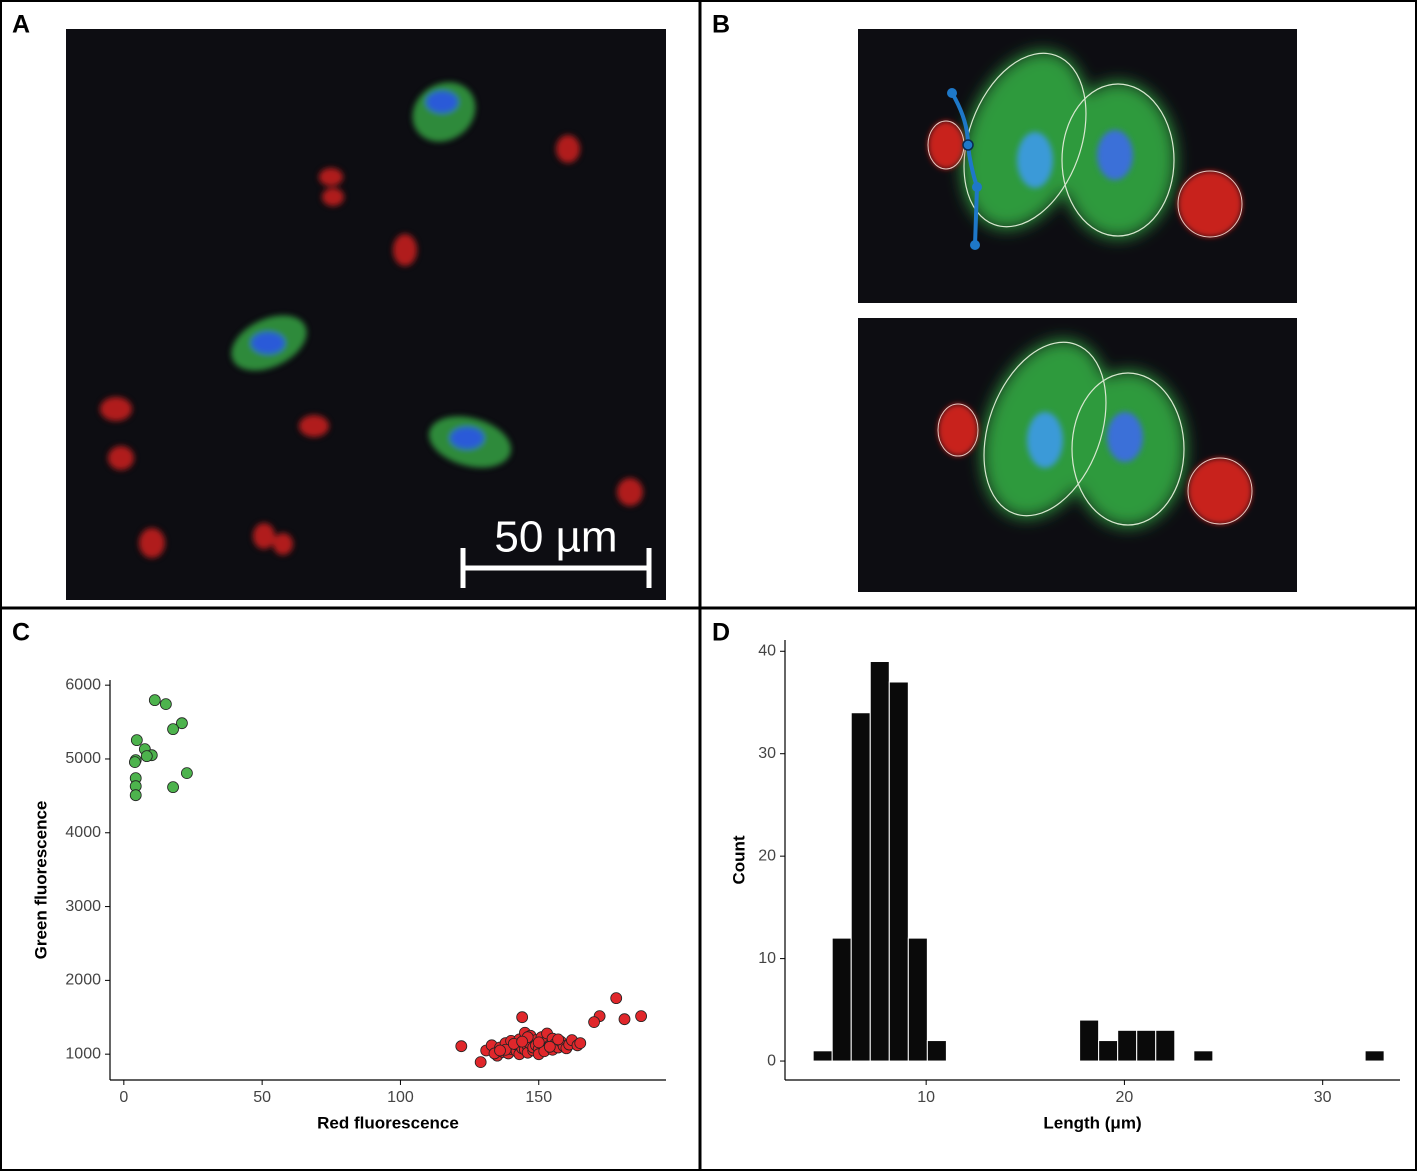 The image size is (1417, 1176). Describe the element at coordinates (767, 855) in the screenshot. I see `y-tick-label: 20` at that location.